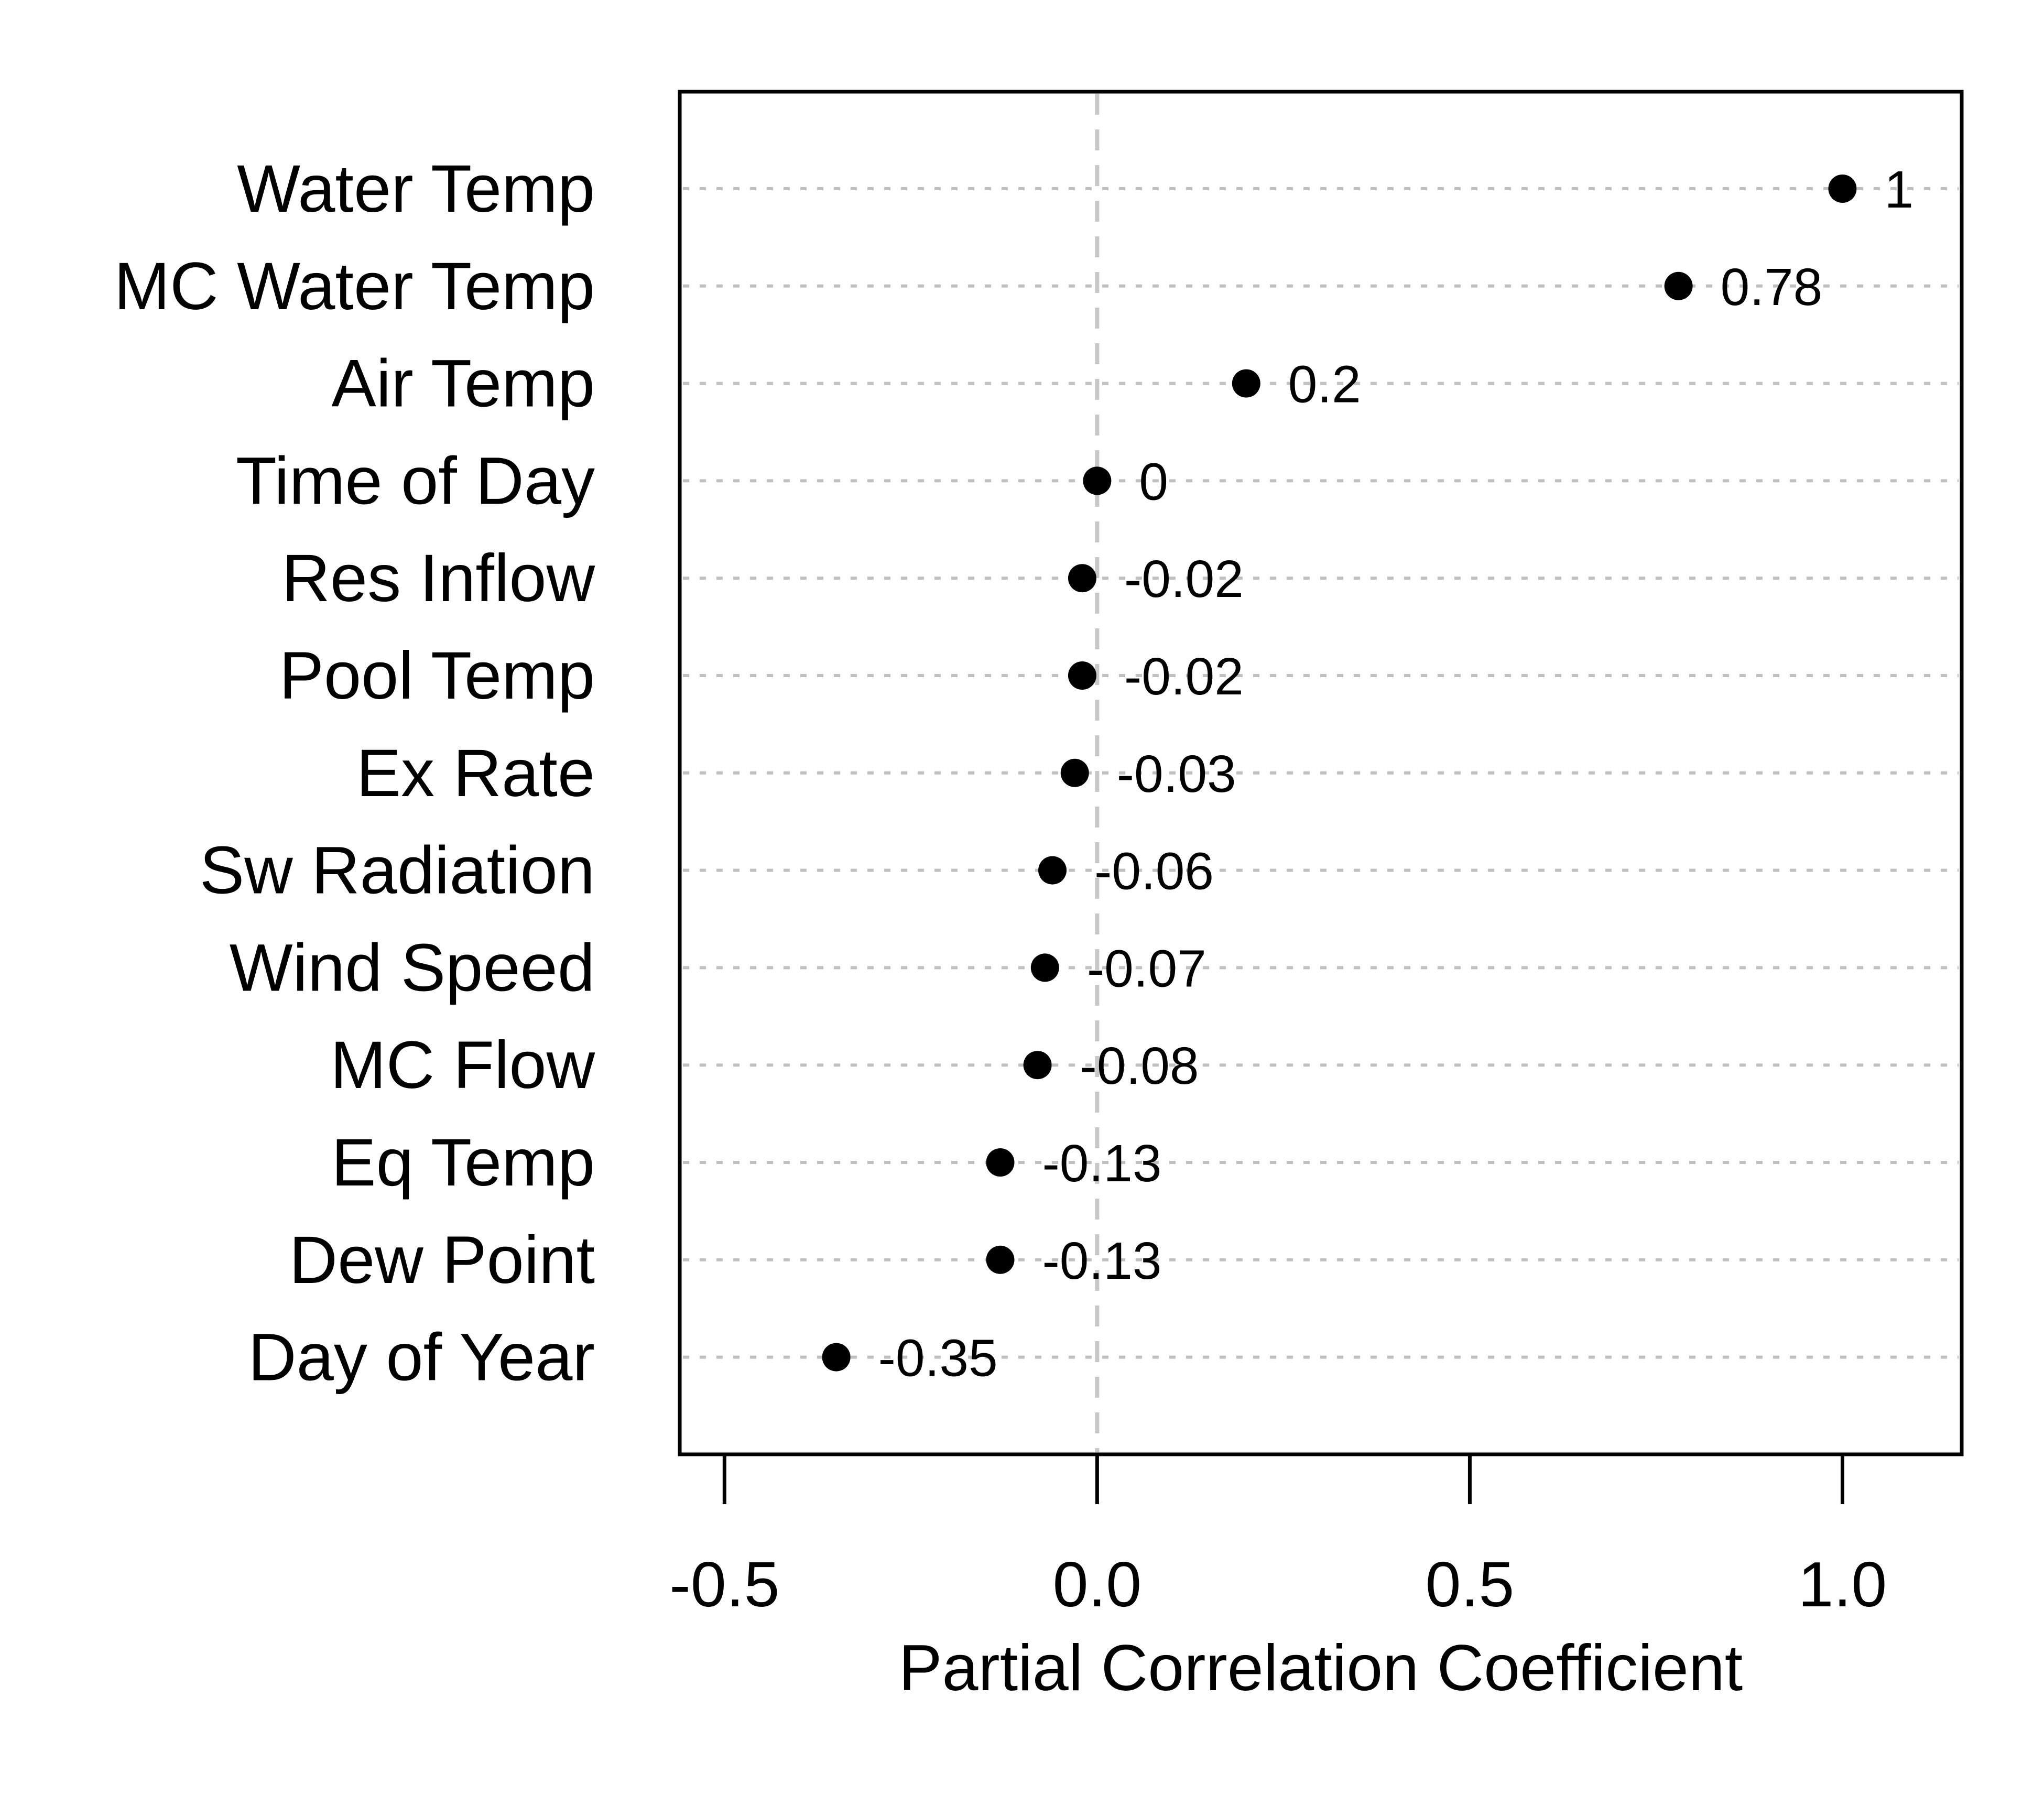  I want to click on x-tick-label: 0.0, so click(1097, 1584).